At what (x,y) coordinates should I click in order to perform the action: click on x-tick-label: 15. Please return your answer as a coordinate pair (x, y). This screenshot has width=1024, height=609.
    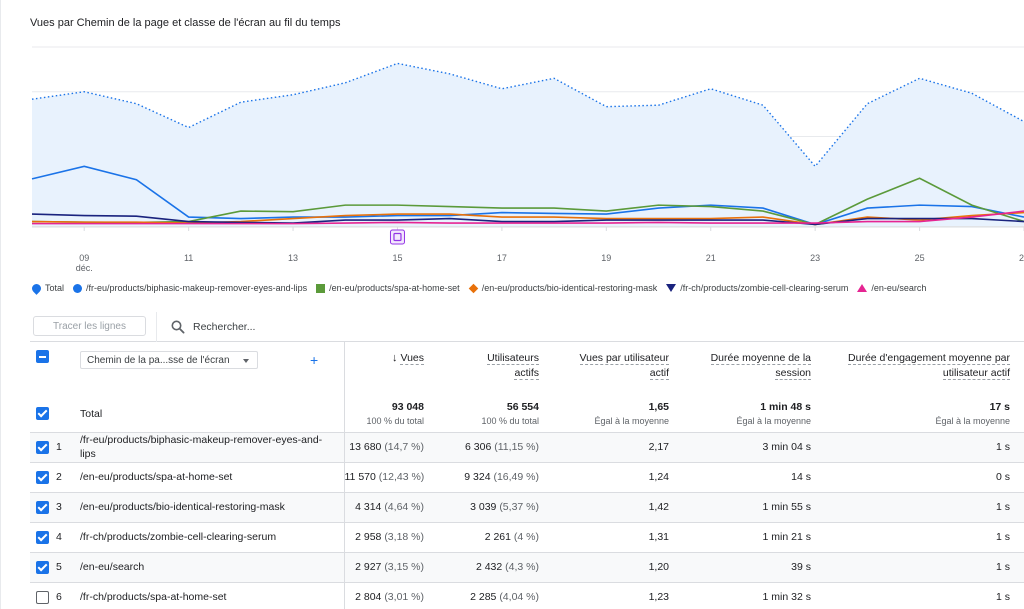
    Looking at the image, I should click on (397, 258).